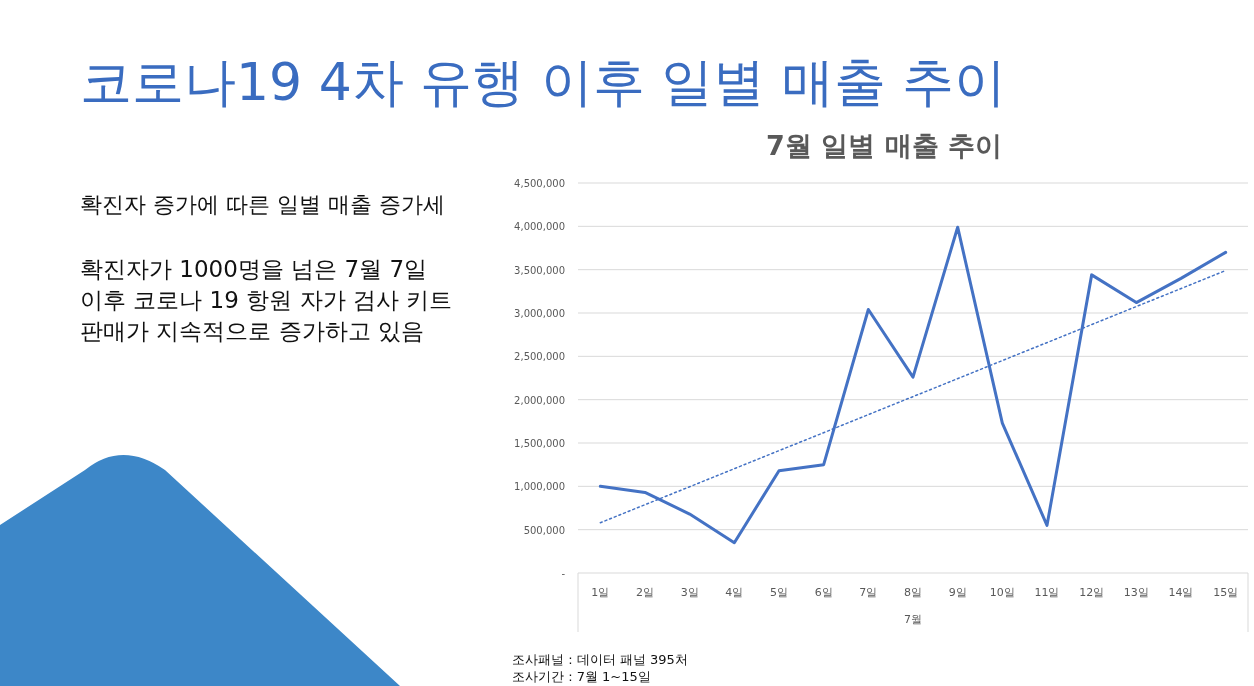 The height and width of the screenshot is (686, 1254). Describe the element at coordinates (252, 331) in the screenshot. I see `text: 판매가 지속적으로 증가하고 있음` at that location.